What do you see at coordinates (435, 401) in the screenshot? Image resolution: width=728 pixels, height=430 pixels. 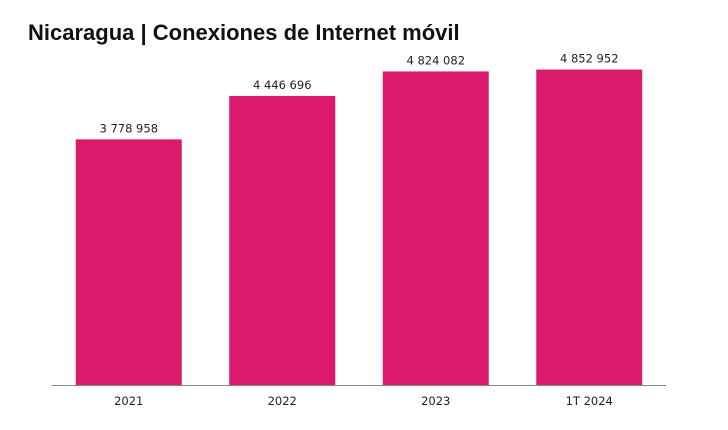 I see `x-tick-label-2: 2023` at bounding box center [435, 401].